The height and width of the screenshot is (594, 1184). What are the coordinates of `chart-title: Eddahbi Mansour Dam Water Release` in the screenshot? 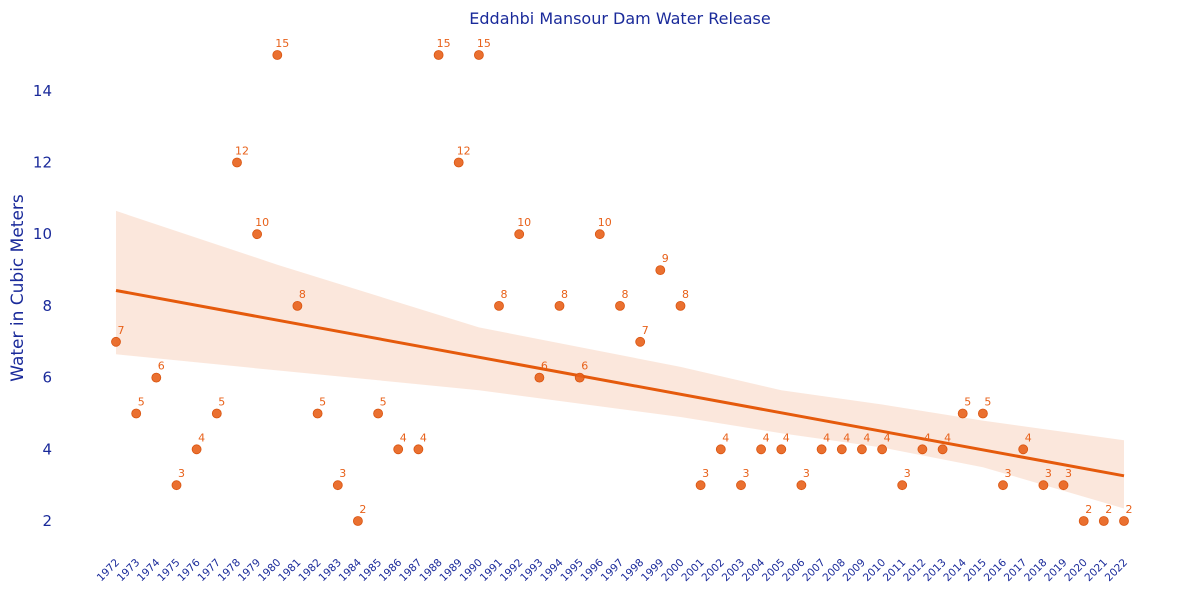 It's located at (619, 18).